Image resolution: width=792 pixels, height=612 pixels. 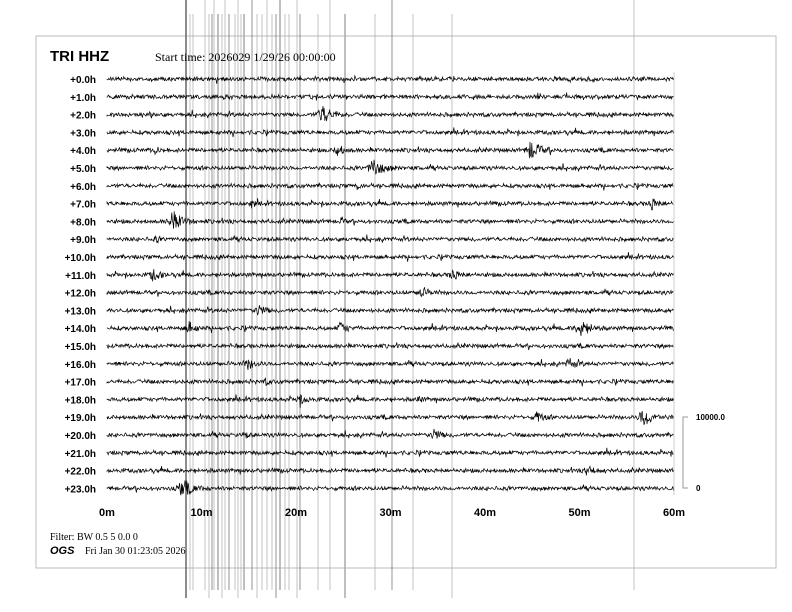 What do you see at coordinates (83, 187) in the screenshot?
I see `row-label: +6.0h` at bounding box center [83, 187].